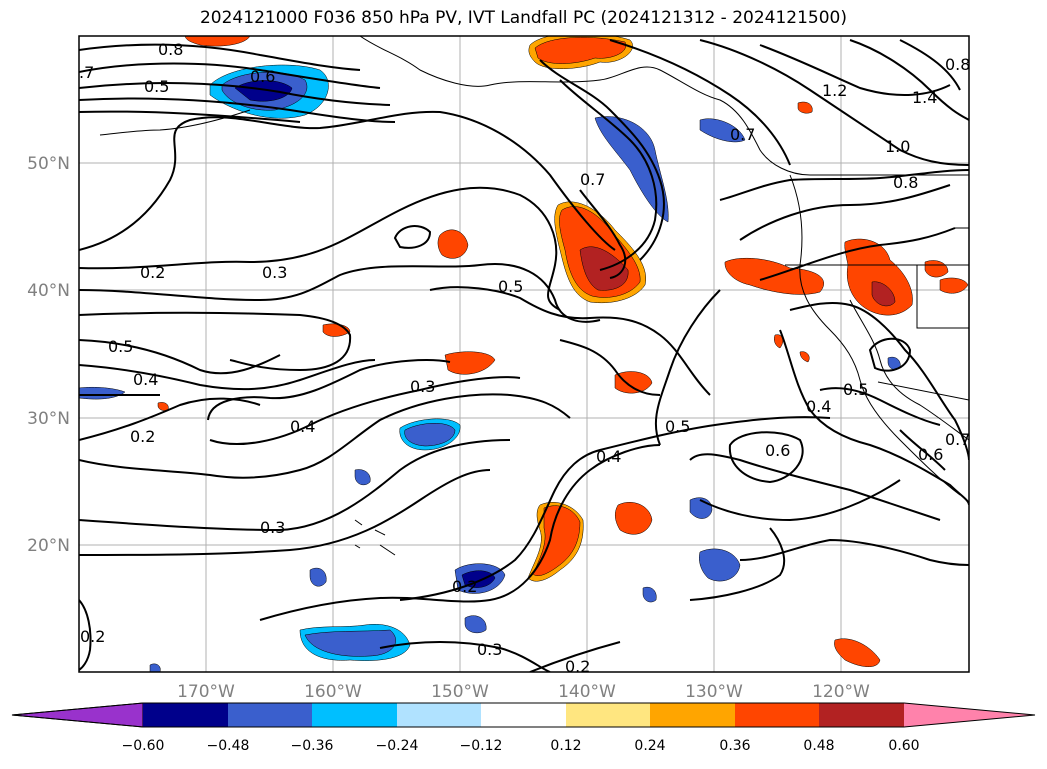 The height and width of the screenshot is (769, 1047). Describe the element at coordinates (734, 746) in the screenshot. I see `colorbar-tick: 0.36` at that location.